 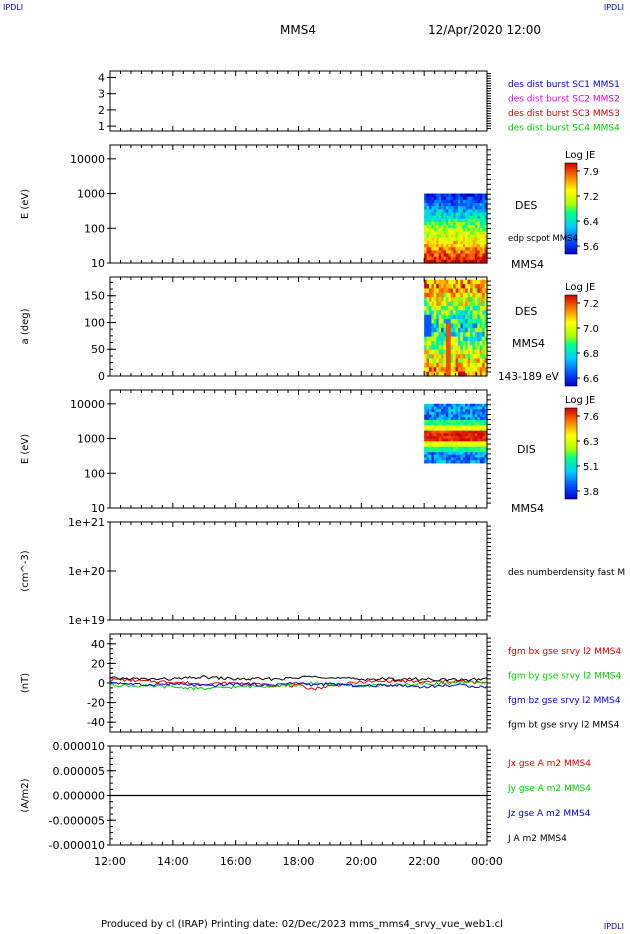 What do you see at coordinates (591, 354) in the screenshot?
I see `colorbar-tick-label: 6.8` at bounding box center [591, 354].